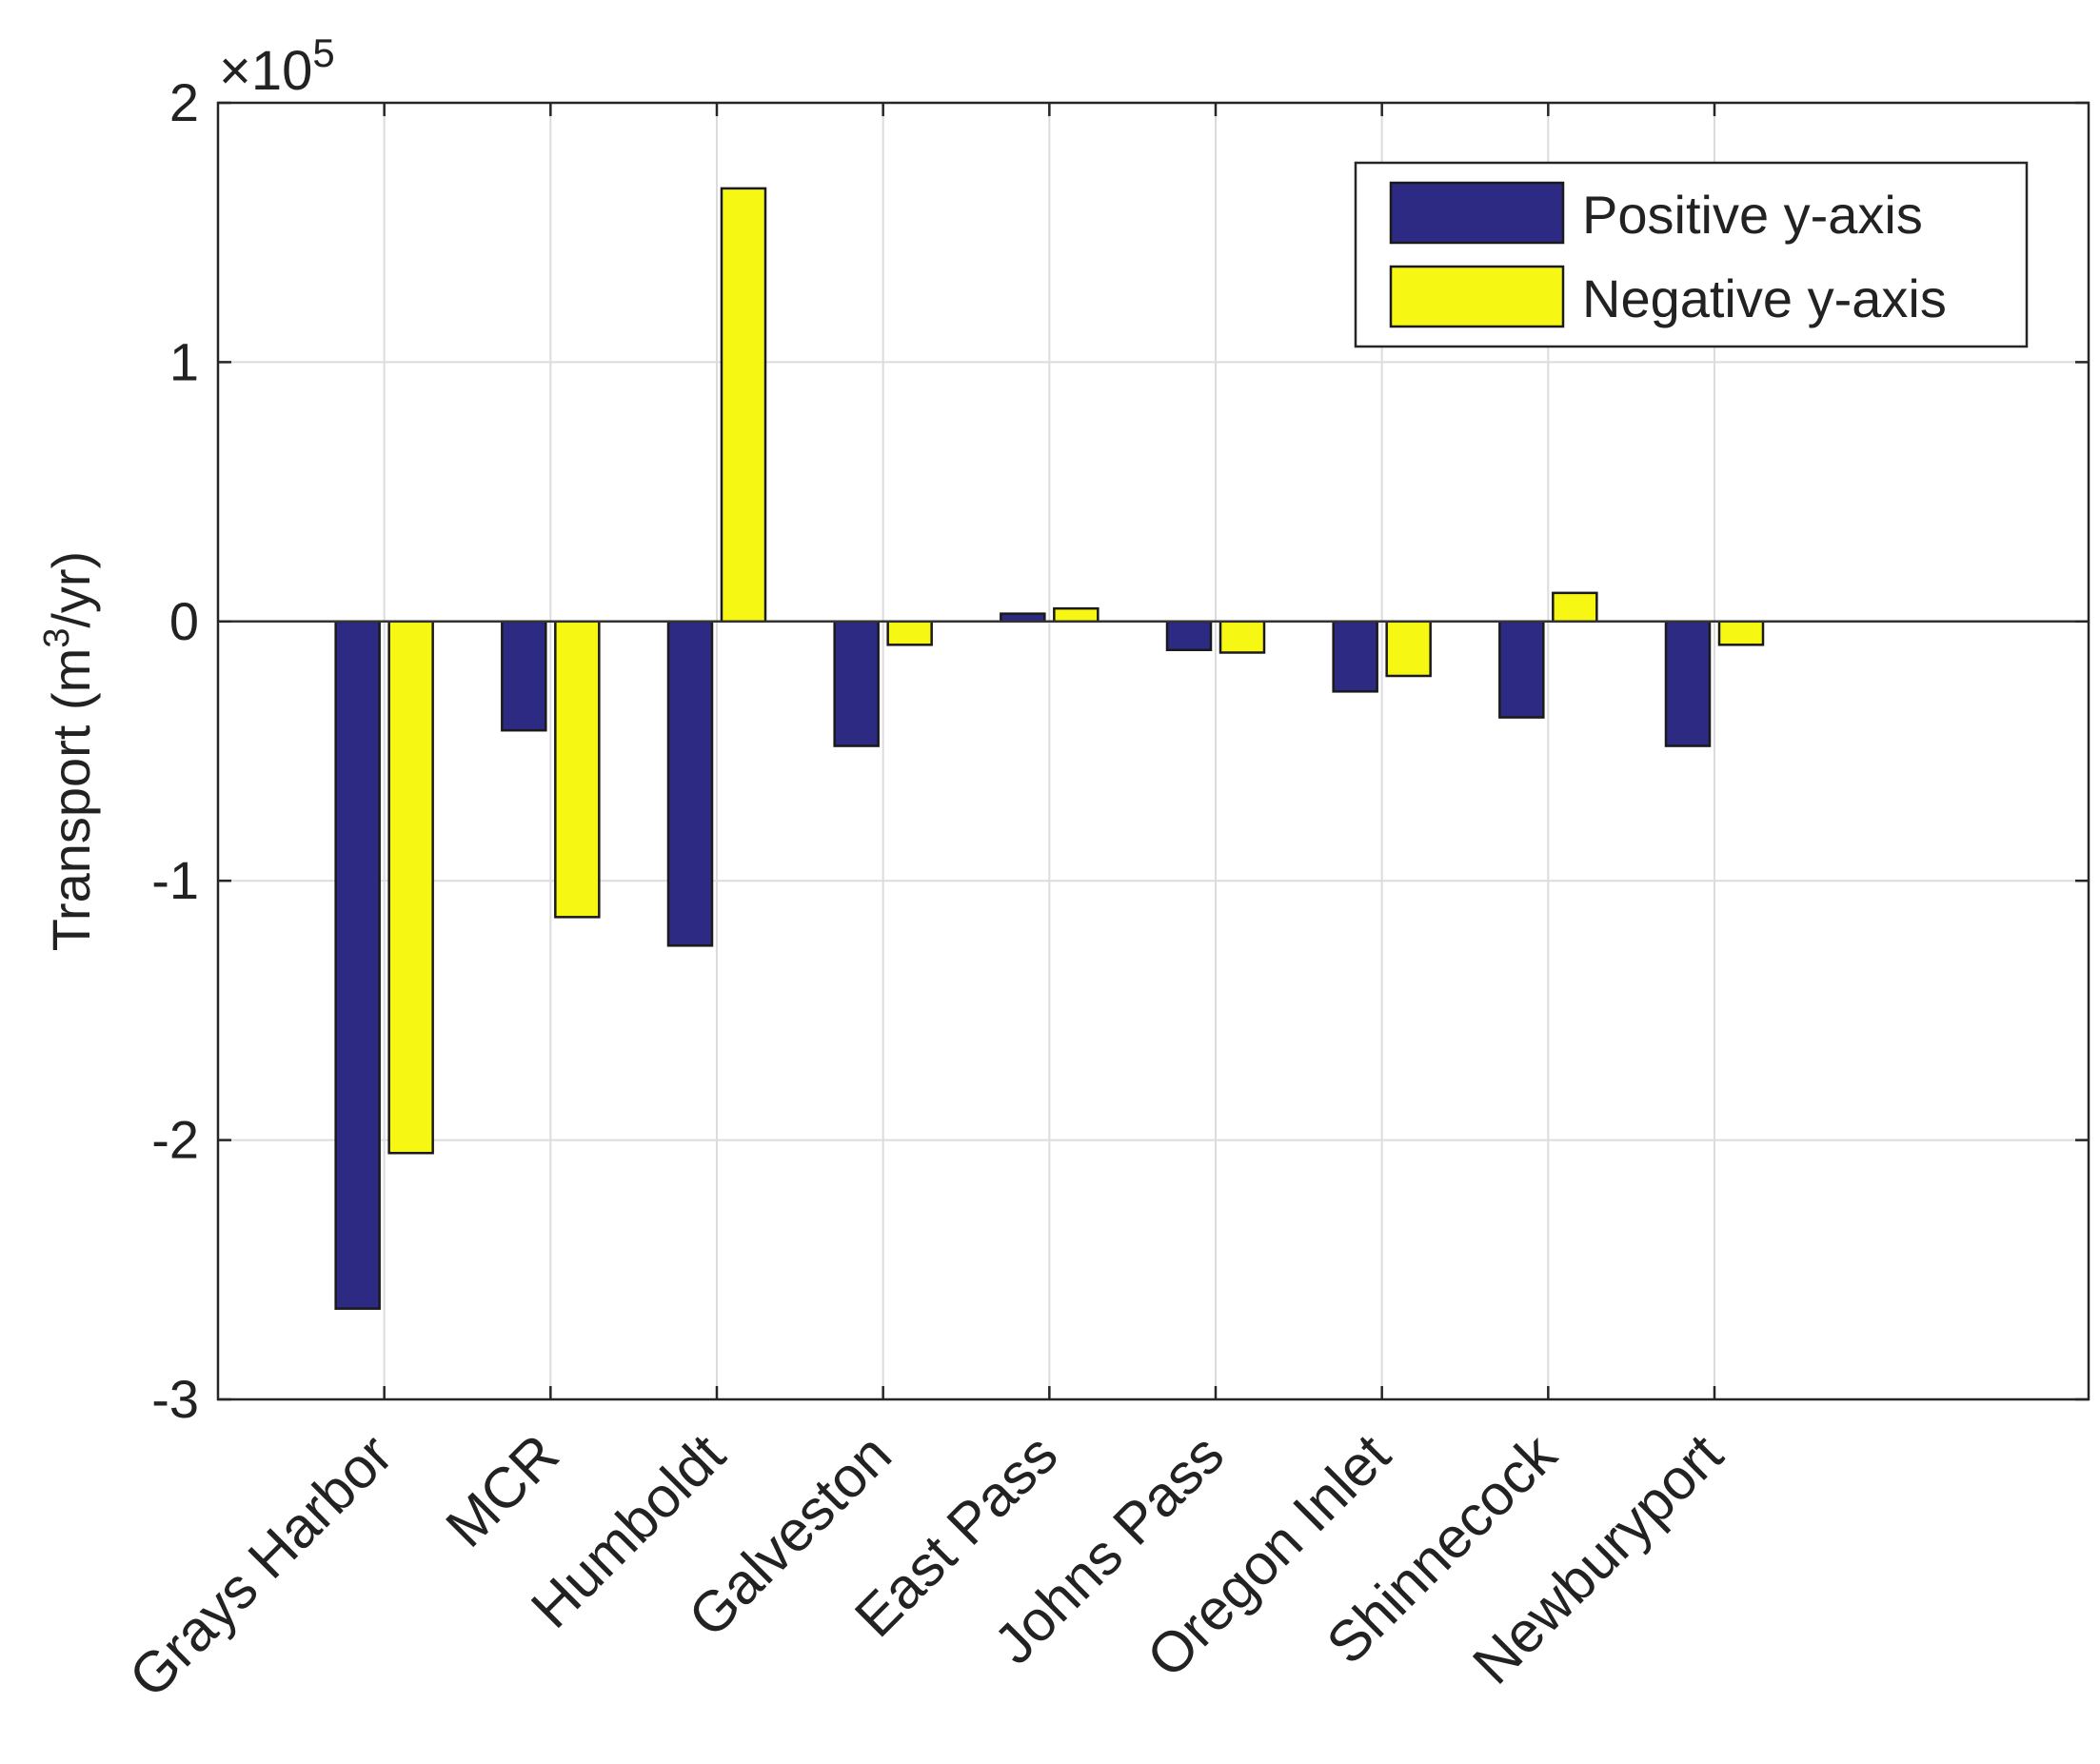 Image resolution: width=2100 pixels, height=1764 pixels. What do you see at coordinates (57, 638) in the screenshot?
I see `y-axis-label-superscript: 3` at bounding box center [57, 638].